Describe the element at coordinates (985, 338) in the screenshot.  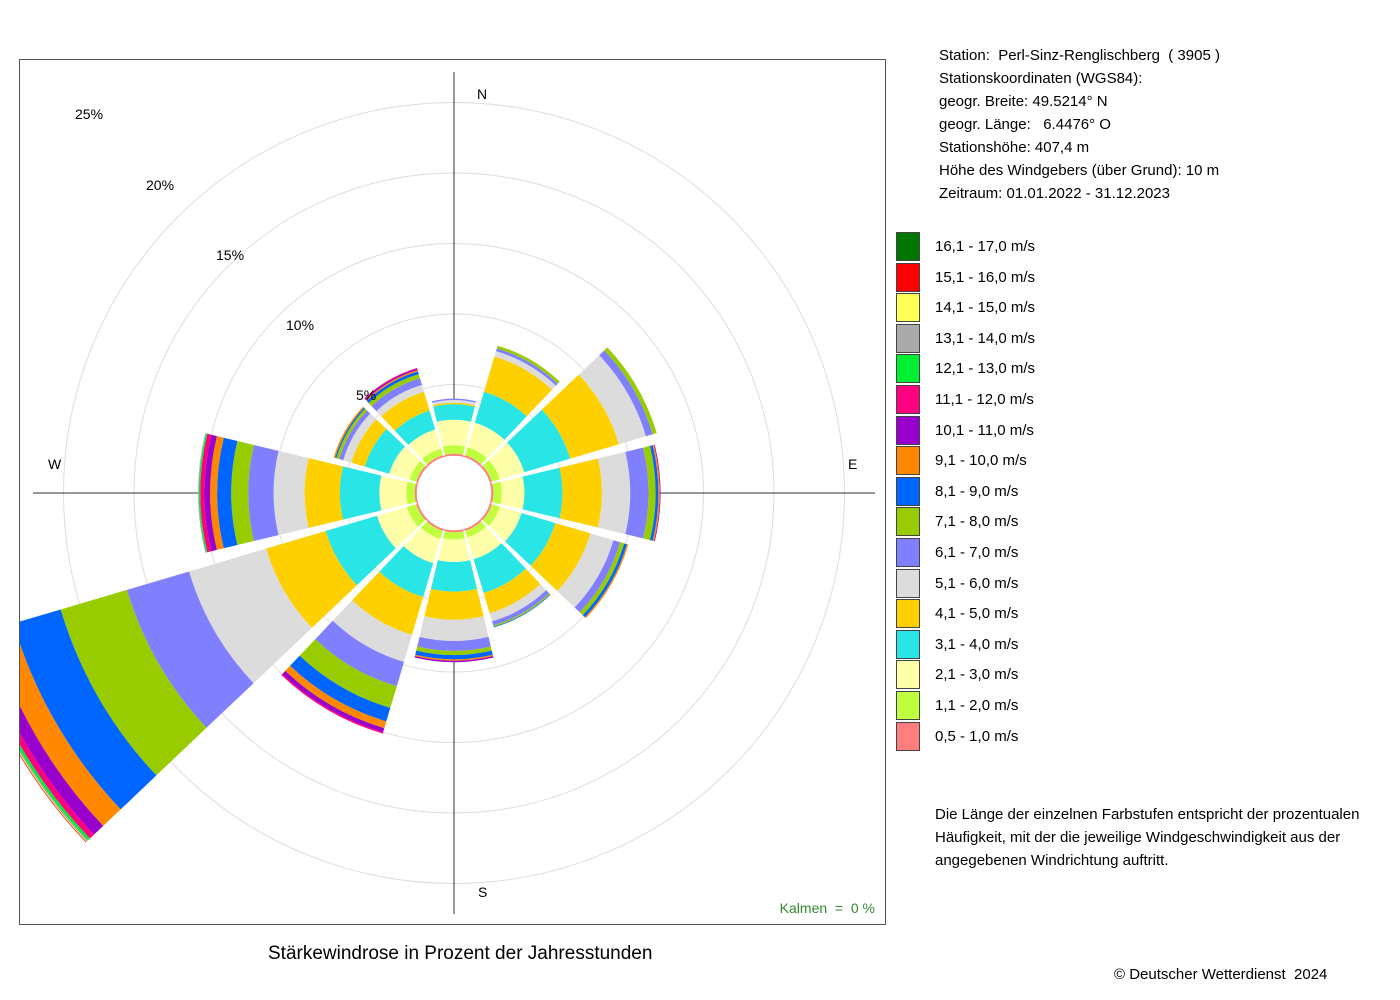
I see `legend-label: 13,1 - 14,0 m/s` at that location.